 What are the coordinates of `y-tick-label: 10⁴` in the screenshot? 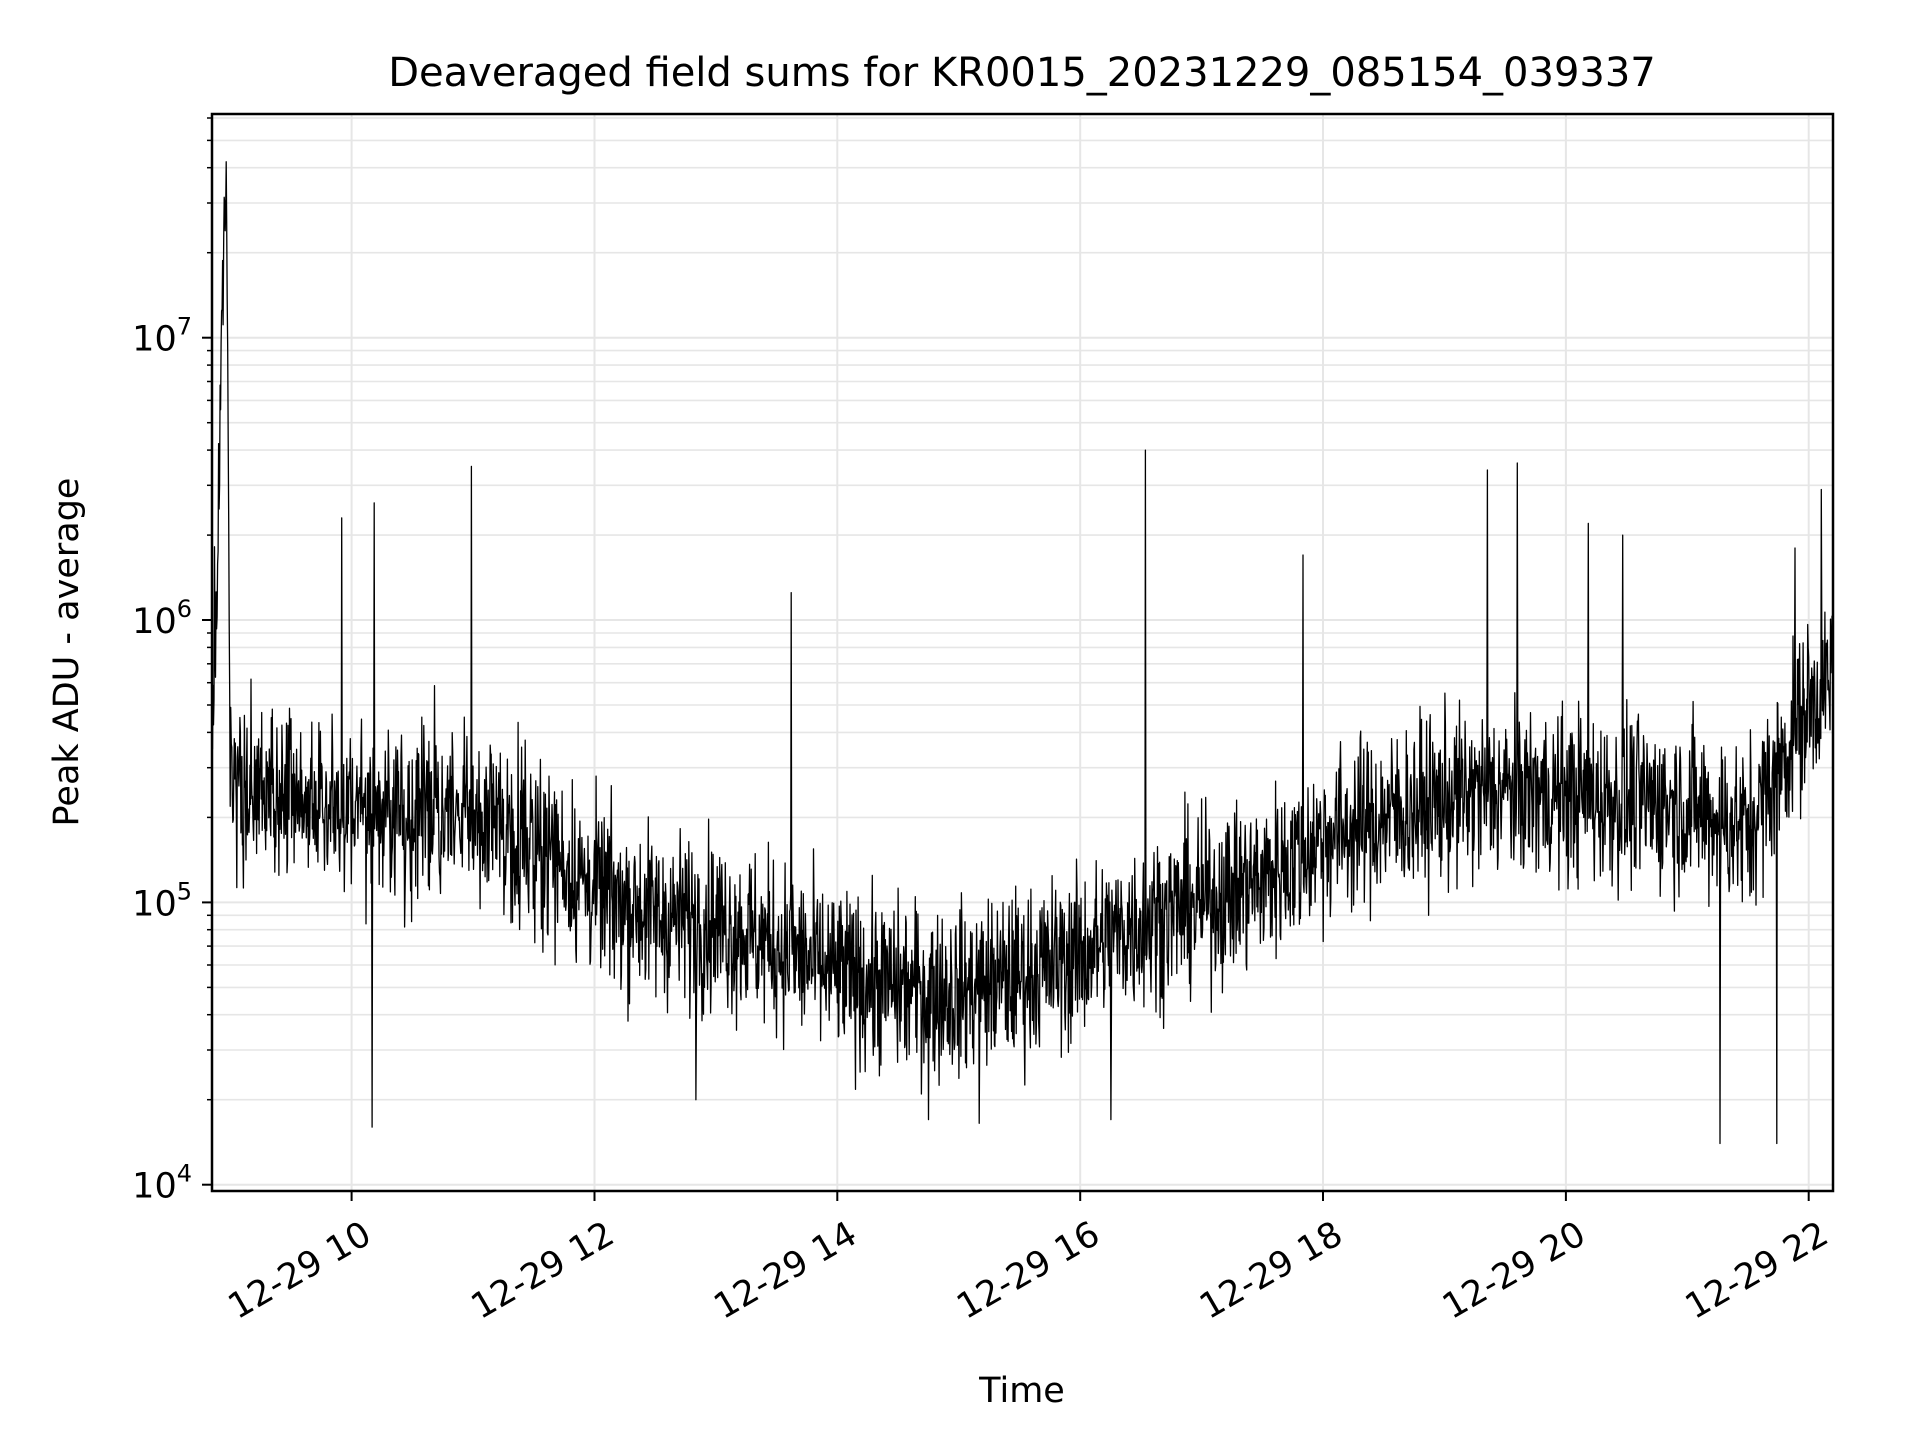 It's located at (162, 1183).